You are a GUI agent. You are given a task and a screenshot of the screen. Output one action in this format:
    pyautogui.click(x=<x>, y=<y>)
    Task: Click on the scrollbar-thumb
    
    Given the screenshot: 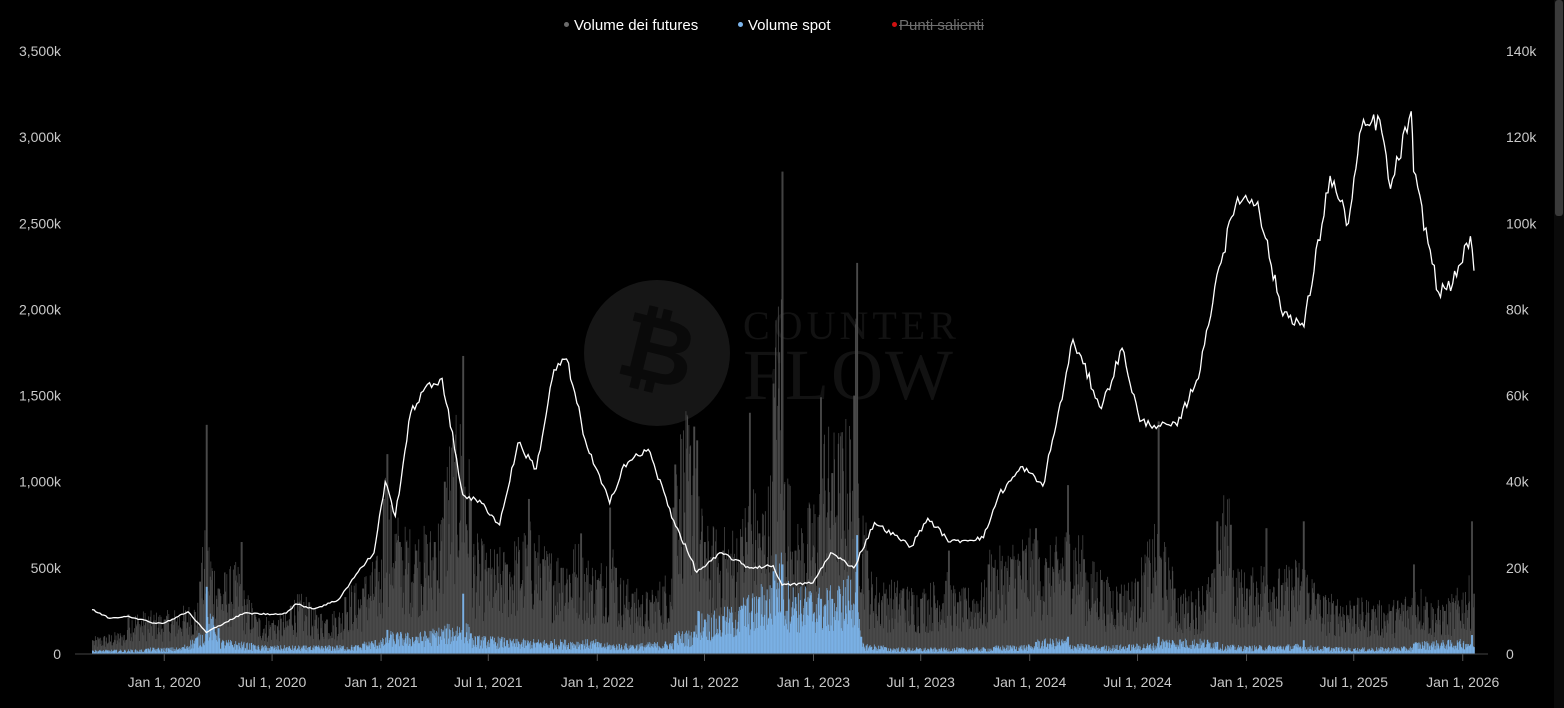 What is the action you would take?
    pyautogui.click(x=1559, y=108)
    